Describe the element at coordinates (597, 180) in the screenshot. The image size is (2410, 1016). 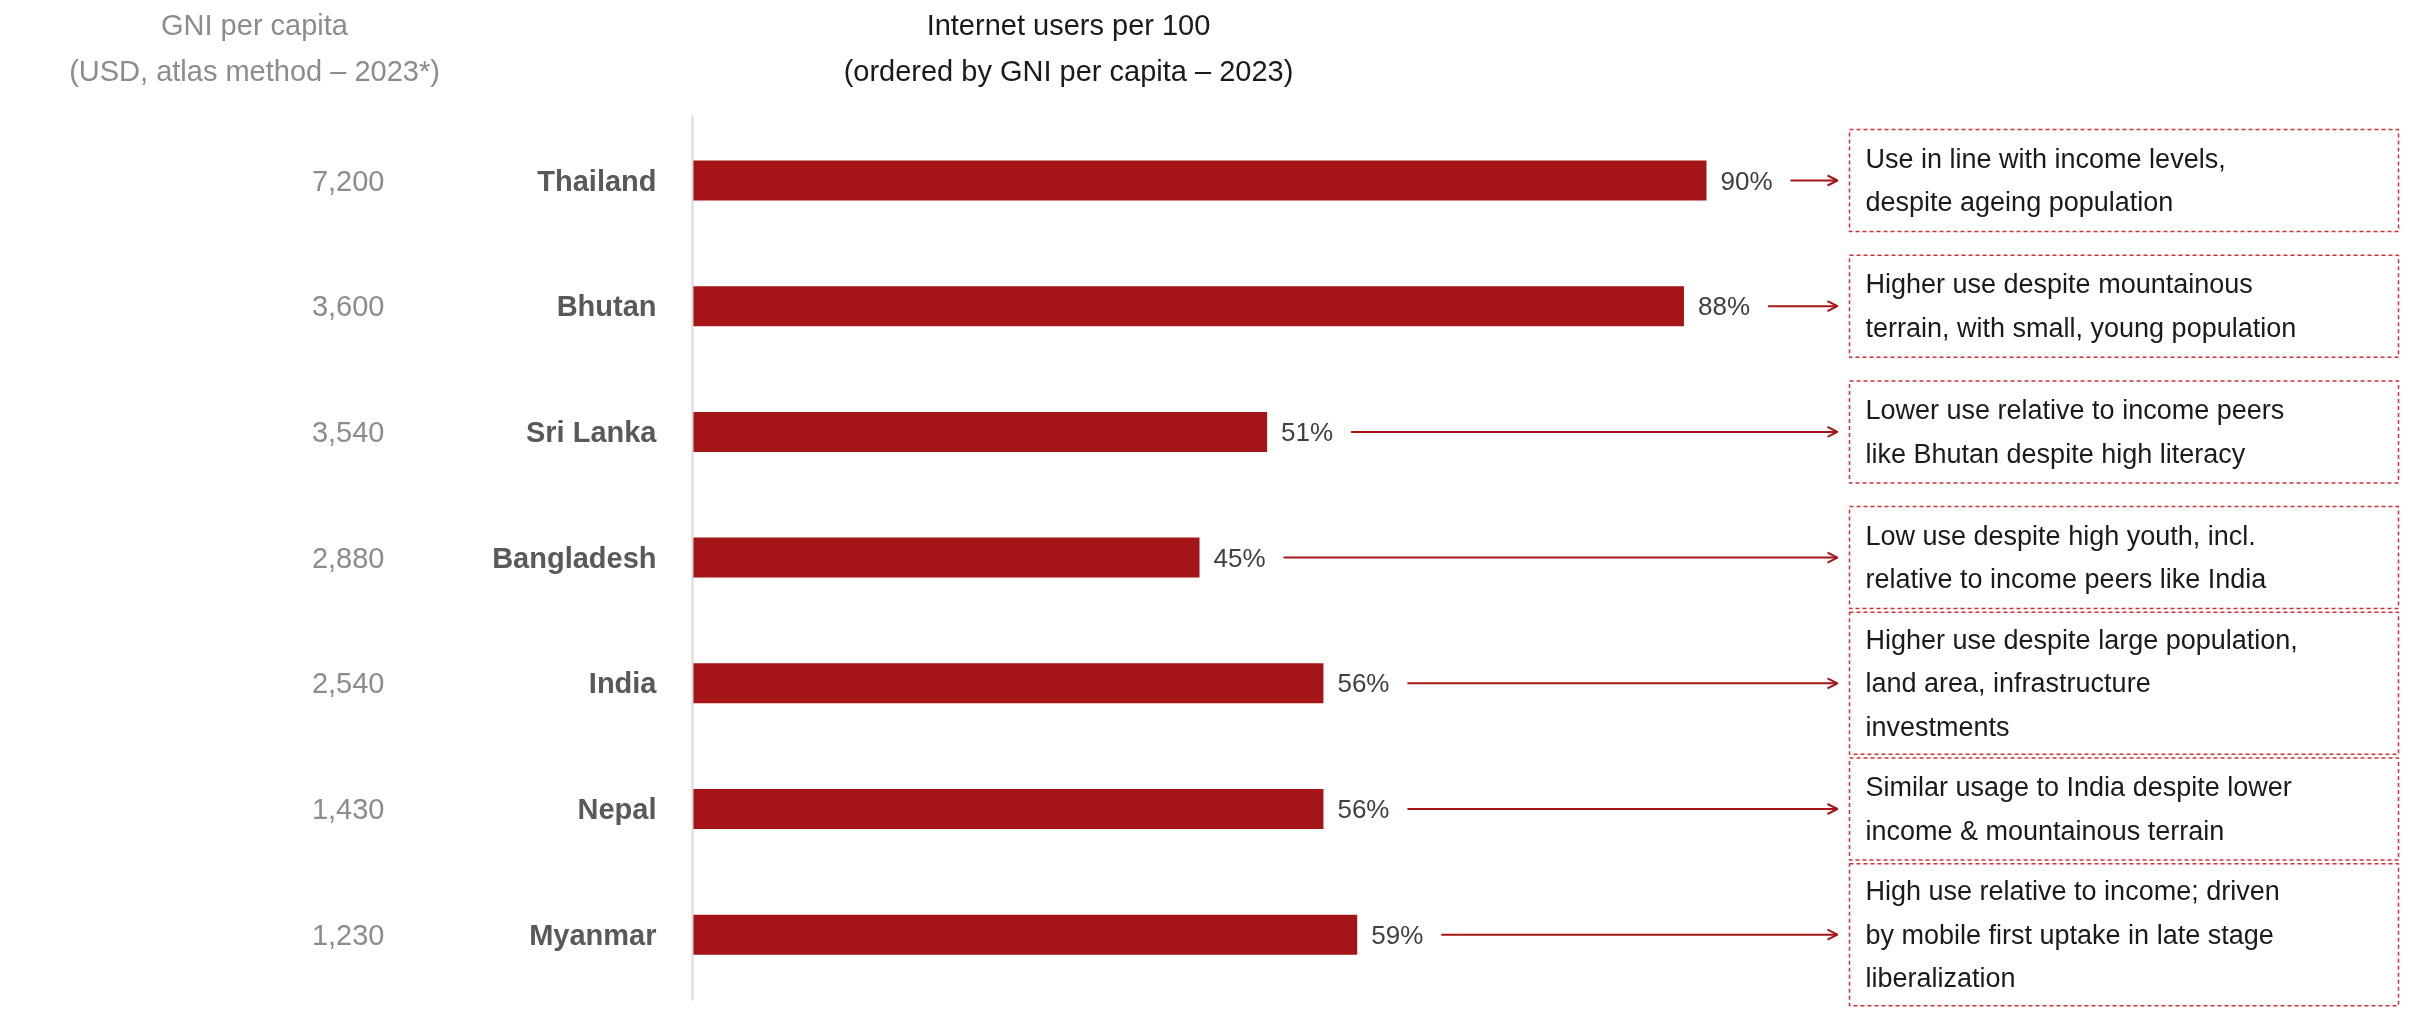
I see `y-tick-label: Thailand` at that location.